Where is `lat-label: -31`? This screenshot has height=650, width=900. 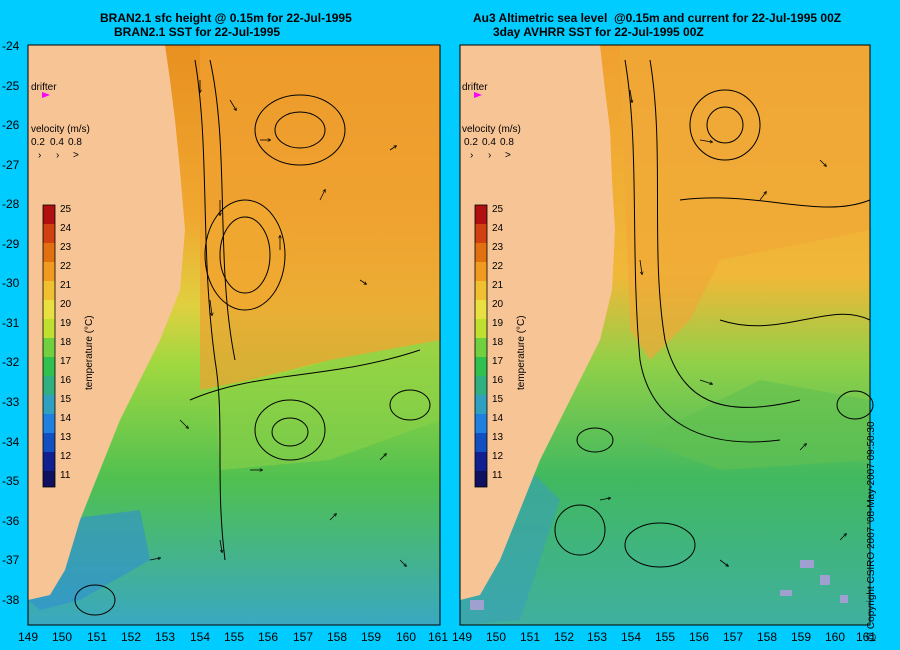 lat-label: -31 is located at coordinates (11, 323).